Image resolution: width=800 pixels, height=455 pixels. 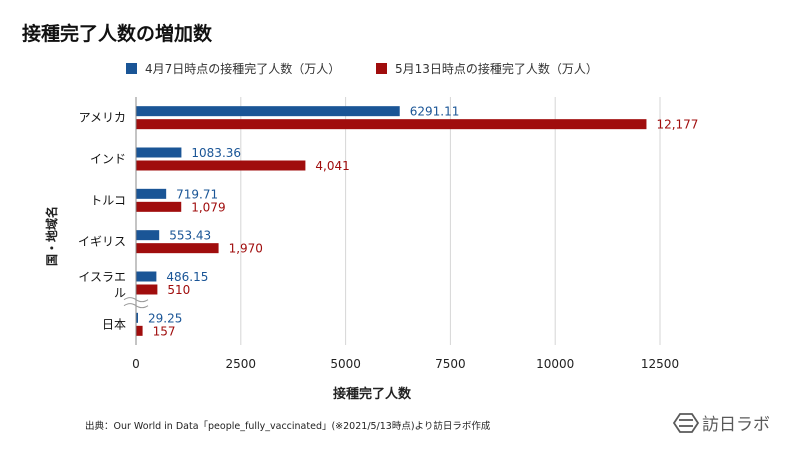 I want to click on x-tick-label: 2500, so click(x=241, y=364).